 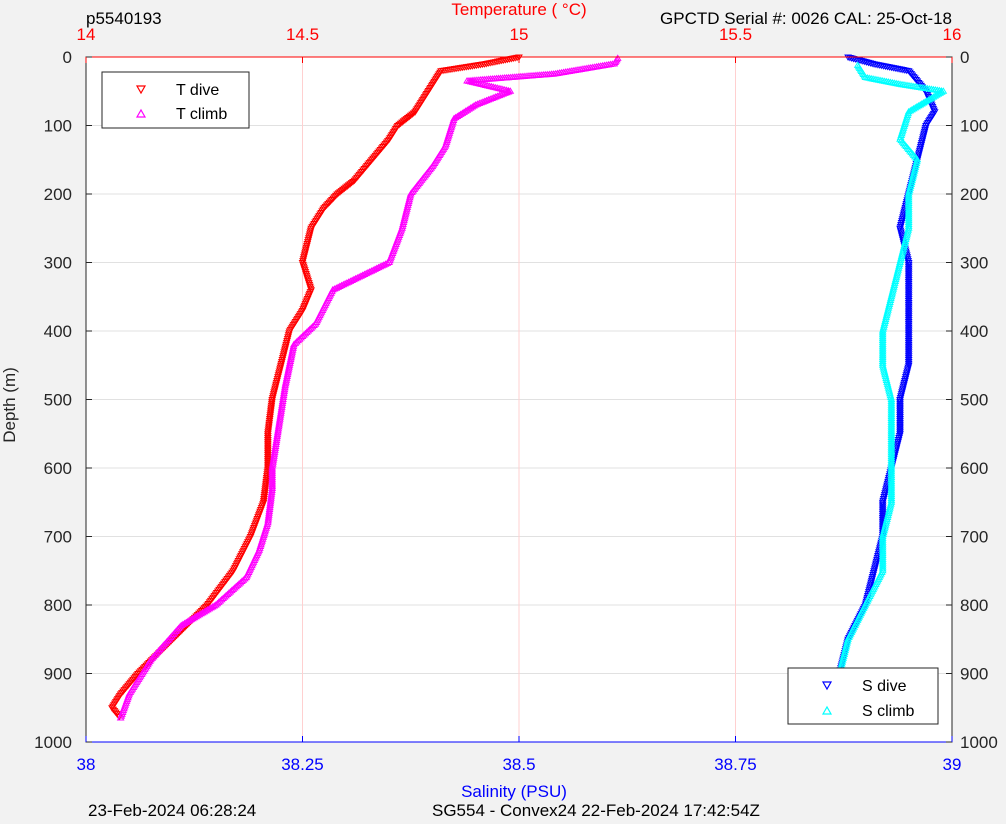 I want to click on salinity-tick-label: 38, so click(x=86, y=764).